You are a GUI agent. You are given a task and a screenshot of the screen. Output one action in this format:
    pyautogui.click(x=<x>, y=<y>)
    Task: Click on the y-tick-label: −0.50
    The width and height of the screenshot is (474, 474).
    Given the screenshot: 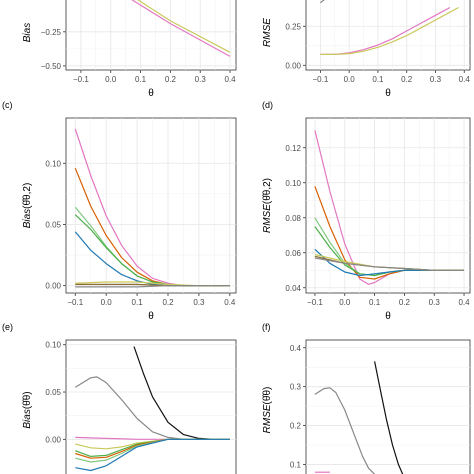 What is the action you would take?
    pyautogui.click(x=51, y=66)
    